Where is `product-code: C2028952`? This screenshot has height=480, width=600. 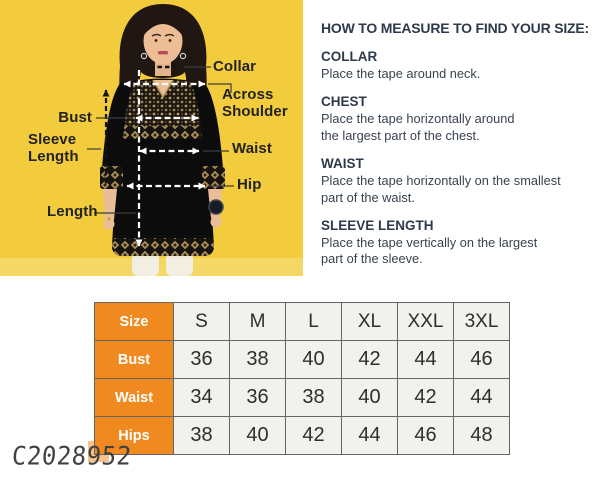 product-code: C2028952 is located at coordinates (71, 456).